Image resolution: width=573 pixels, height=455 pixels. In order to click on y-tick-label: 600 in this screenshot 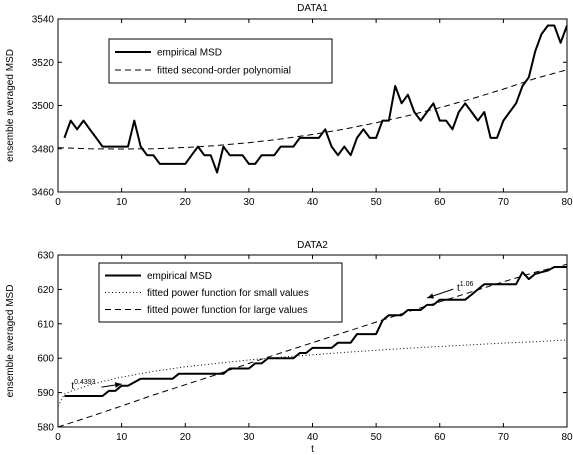, I will do `click(45, 359)`.